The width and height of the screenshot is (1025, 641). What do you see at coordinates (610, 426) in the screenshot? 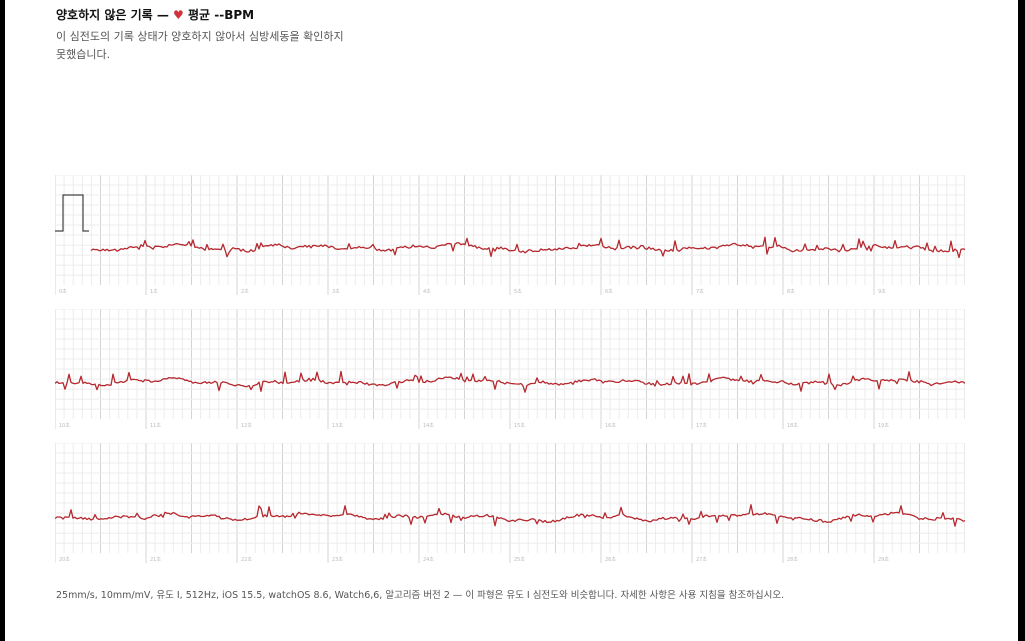
I see `time-tick-label: 16초` at bounding box center [610, 426].